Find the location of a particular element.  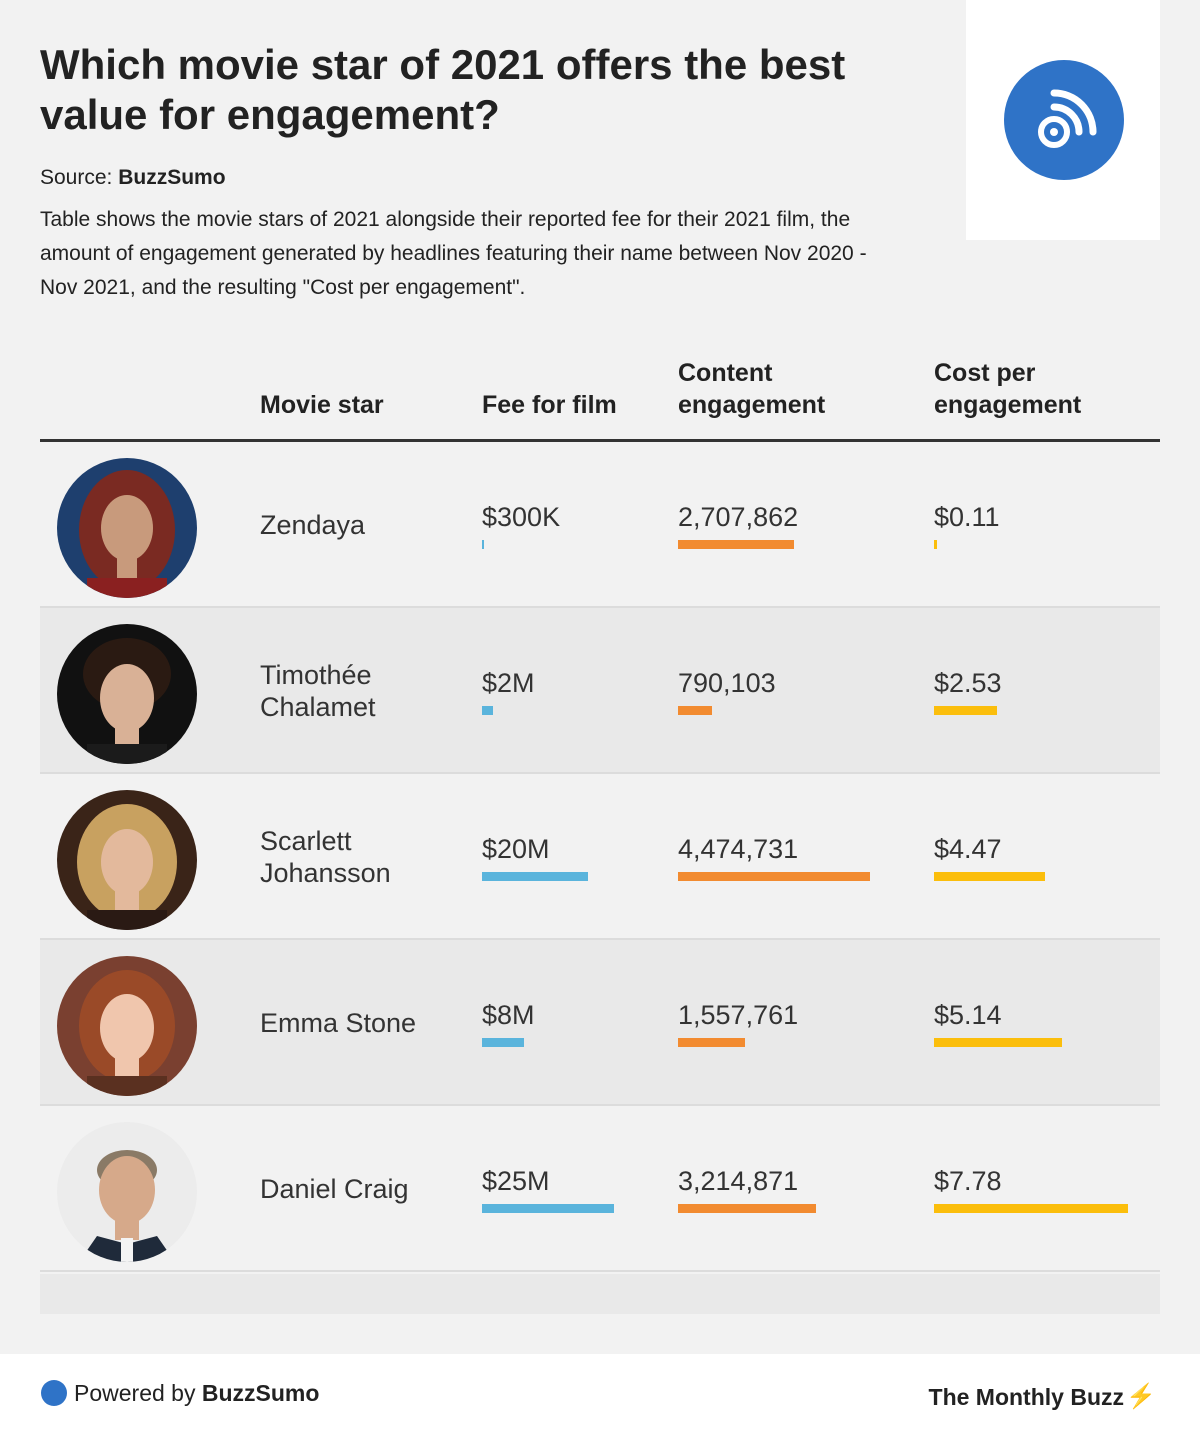

cost-value: $0.11 is located at coordinates (967, 517).